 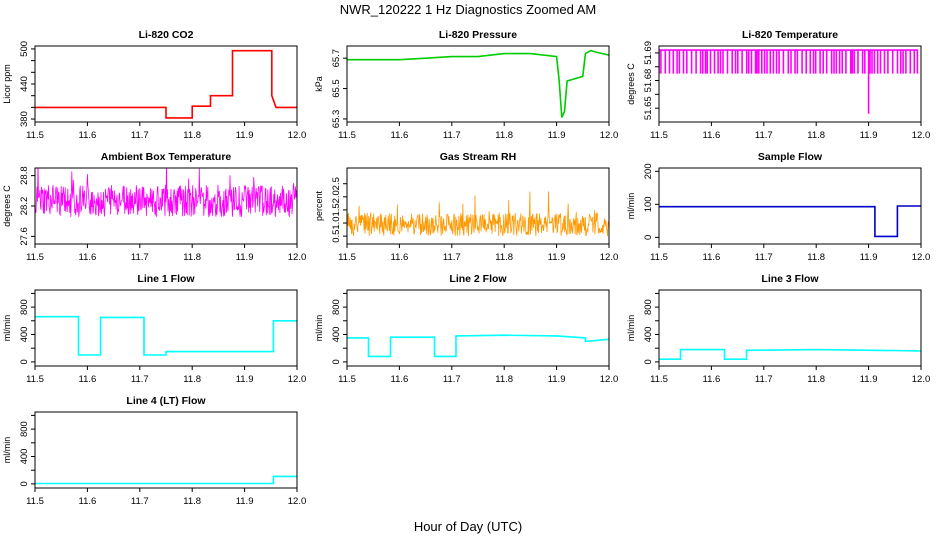 What do you see at coordinates (712, 379) in the screenshot?
I see `line3-x-tick-label: 11.6` at bounding box center [712, 379].